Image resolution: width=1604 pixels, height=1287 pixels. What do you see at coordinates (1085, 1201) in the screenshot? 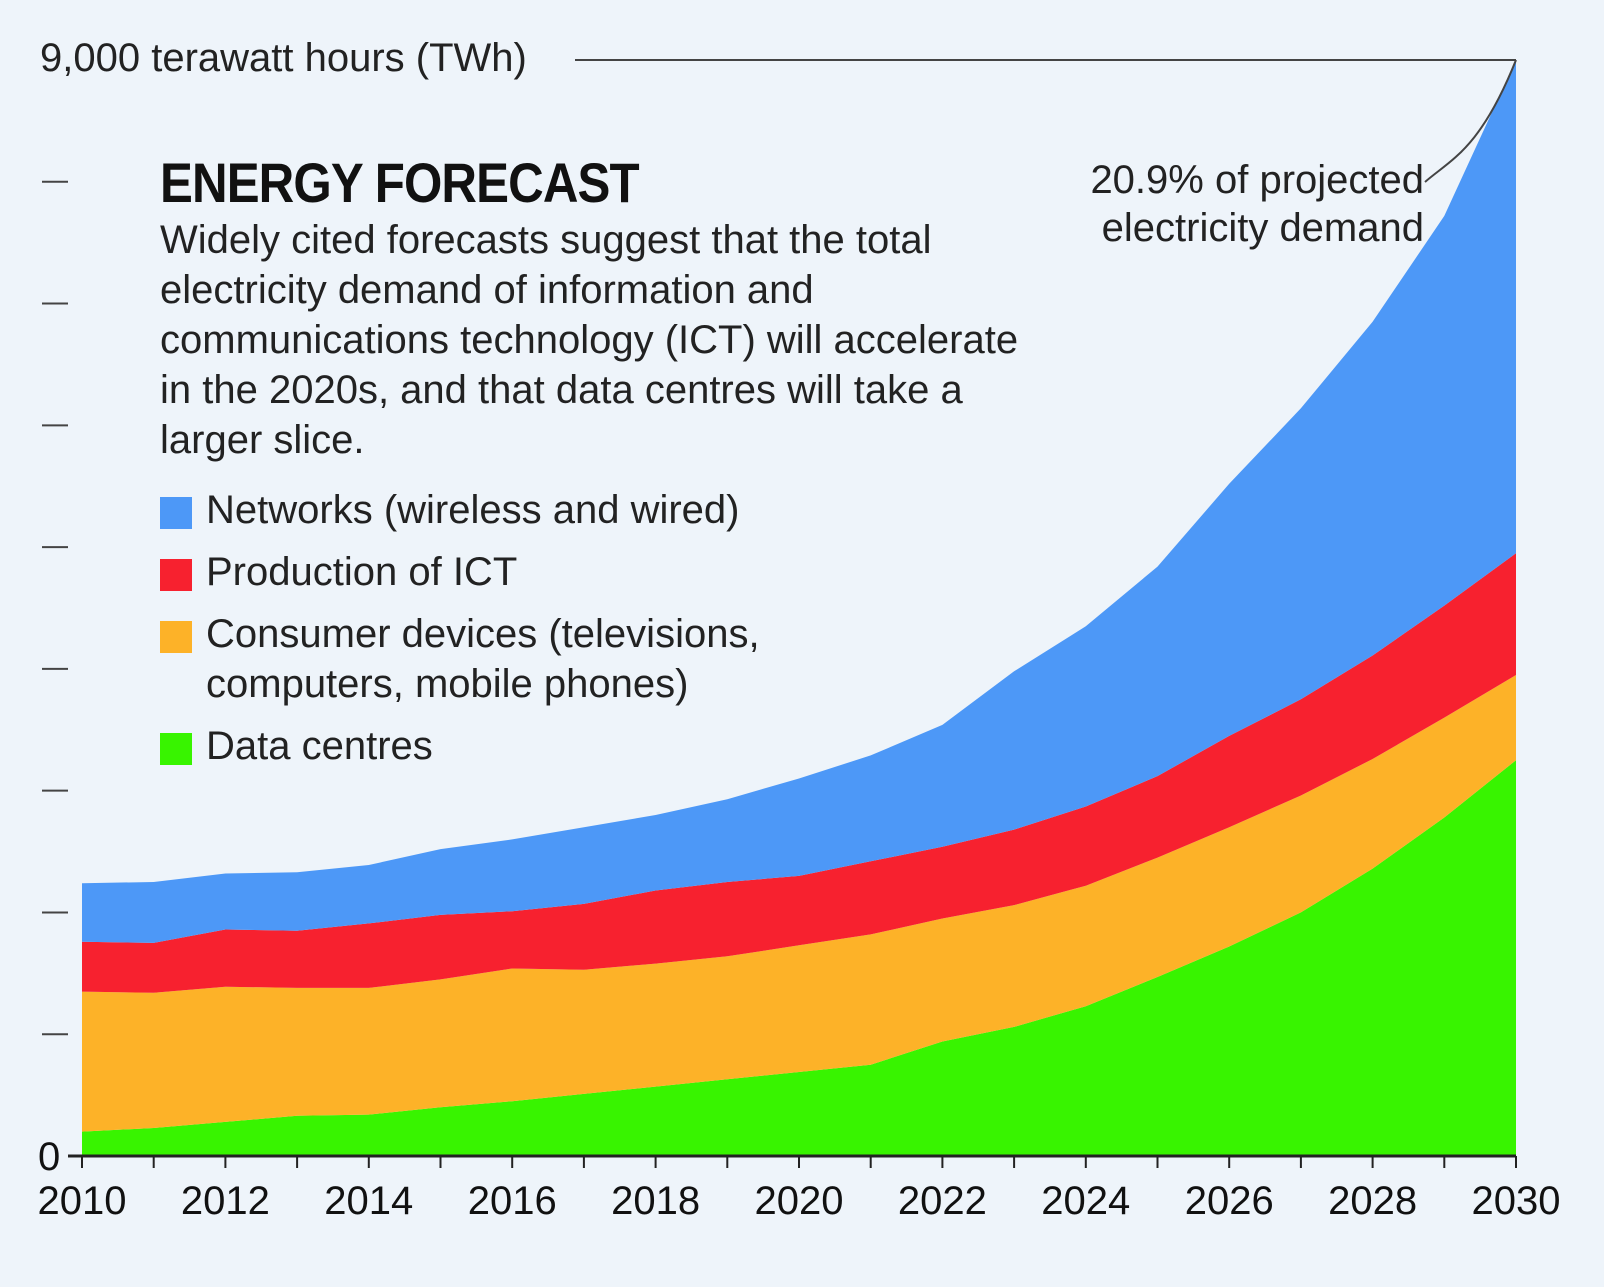
I see `x-tick-label: 2024` at bounding box center [1085, 1201].